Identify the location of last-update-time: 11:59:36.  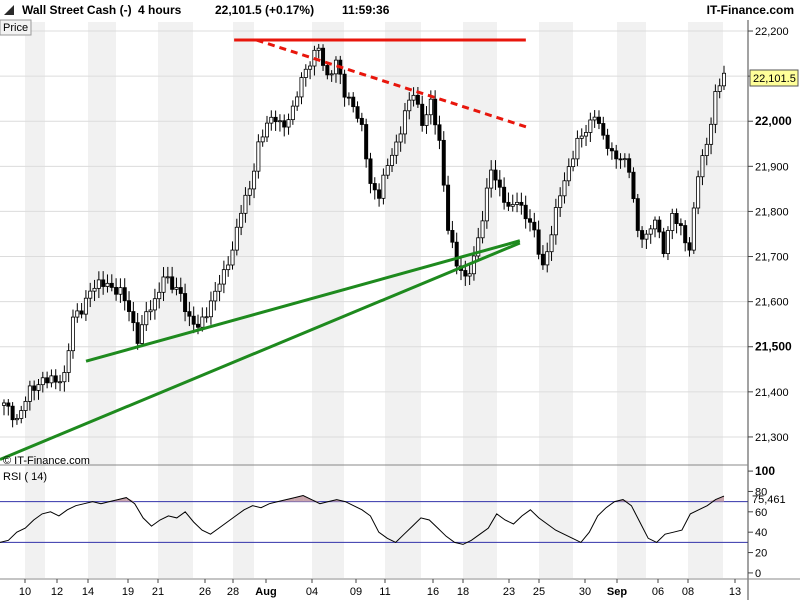
(366, 10).